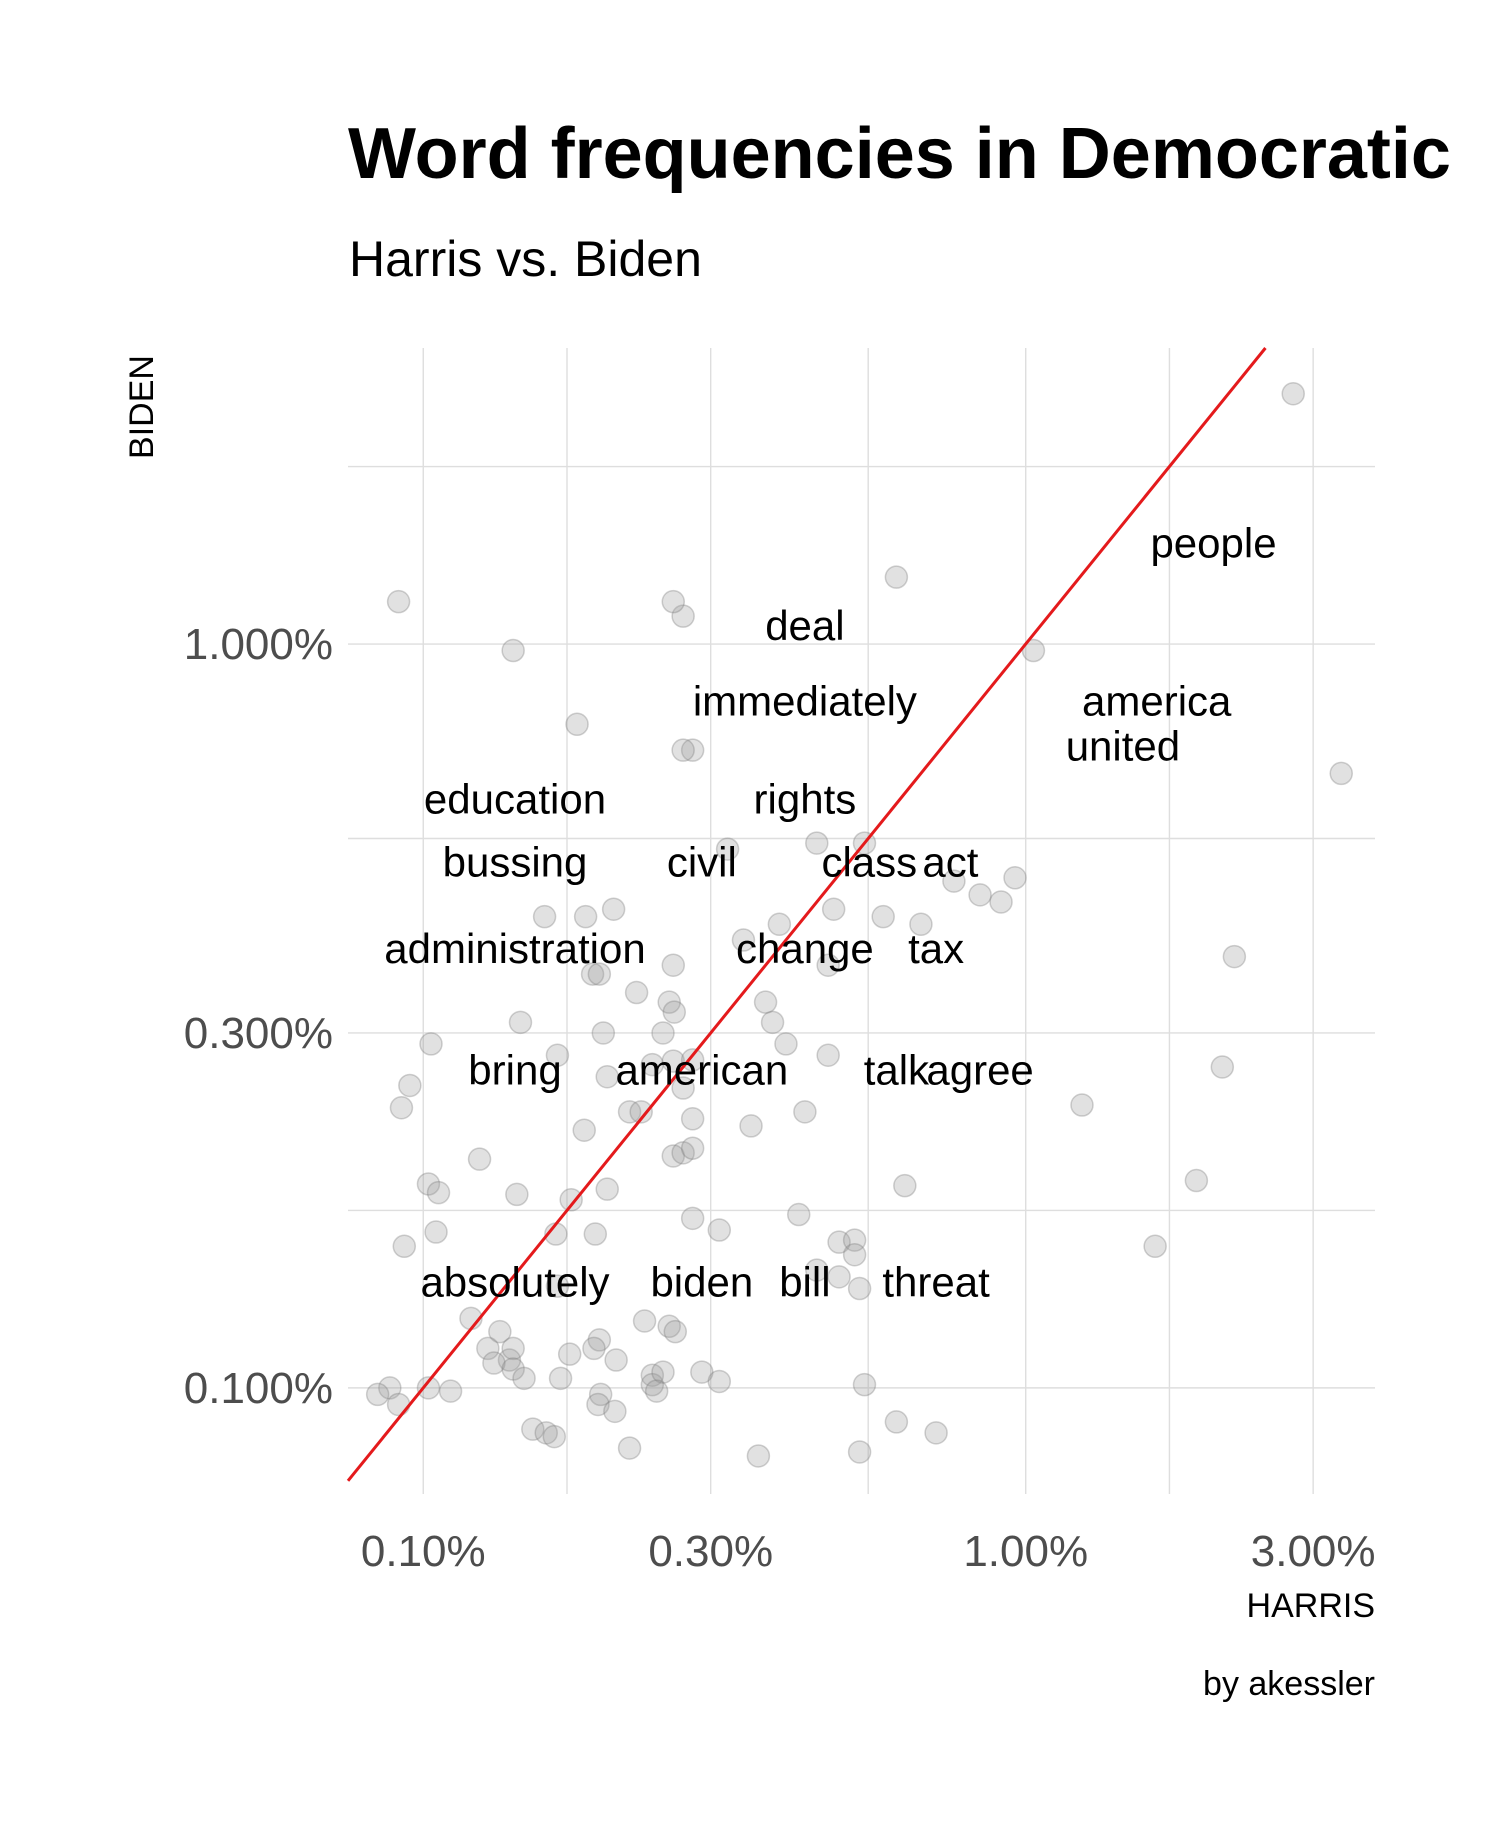 This screenshot has width=1500, height=1828. I want to click on word-label: agree, so click(979, 1069).